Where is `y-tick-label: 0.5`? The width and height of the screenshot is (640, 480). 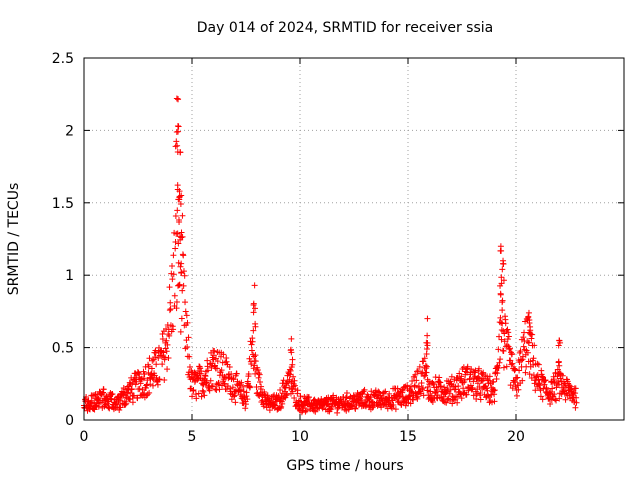 y-tick-label: 0.5 is located at coordinates (63, 349).